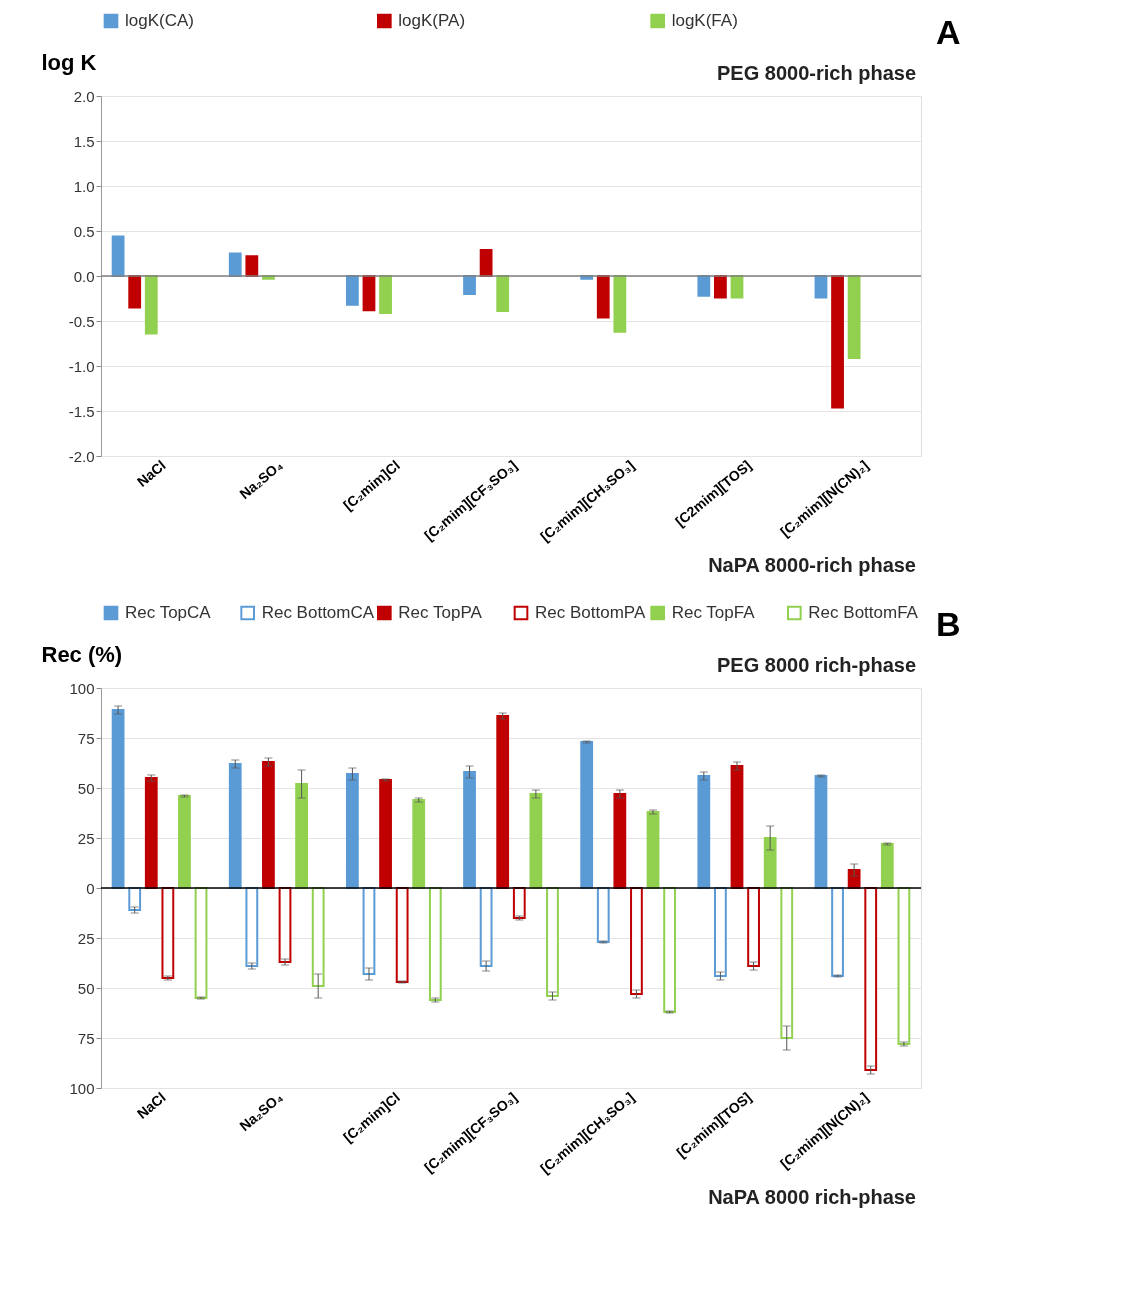 The width and height of the screenshot is (1123, 1315). I want to click on legend-label: Rec TopFA, so click(713, 612).